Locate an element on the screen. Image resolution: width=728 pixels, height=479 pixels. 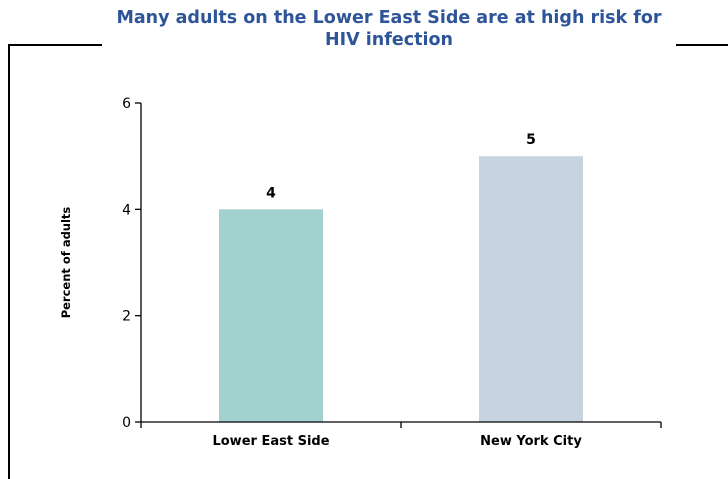
y-tick-label: 4 is located at coordinates (126, 210).